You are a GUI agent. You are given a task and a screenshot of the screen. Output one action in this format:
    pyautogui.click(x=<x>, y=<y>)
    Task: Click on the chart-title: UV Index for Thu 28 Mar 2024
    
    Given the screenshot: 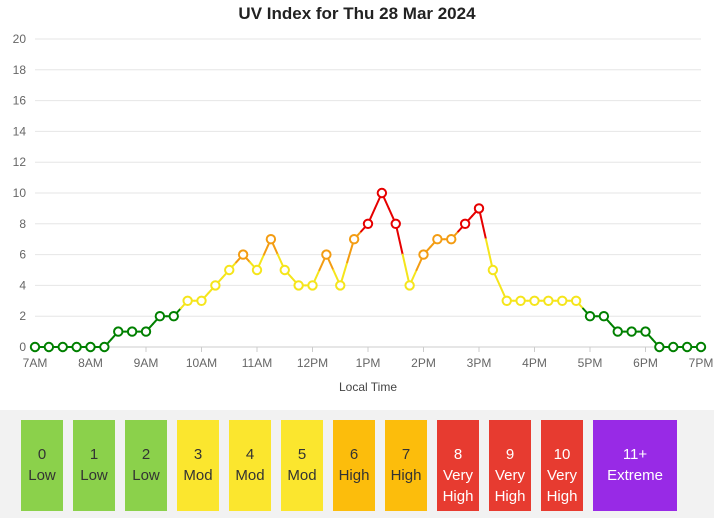 What is the action you would take?
    pyautogui.click(x=357, y=13)
    